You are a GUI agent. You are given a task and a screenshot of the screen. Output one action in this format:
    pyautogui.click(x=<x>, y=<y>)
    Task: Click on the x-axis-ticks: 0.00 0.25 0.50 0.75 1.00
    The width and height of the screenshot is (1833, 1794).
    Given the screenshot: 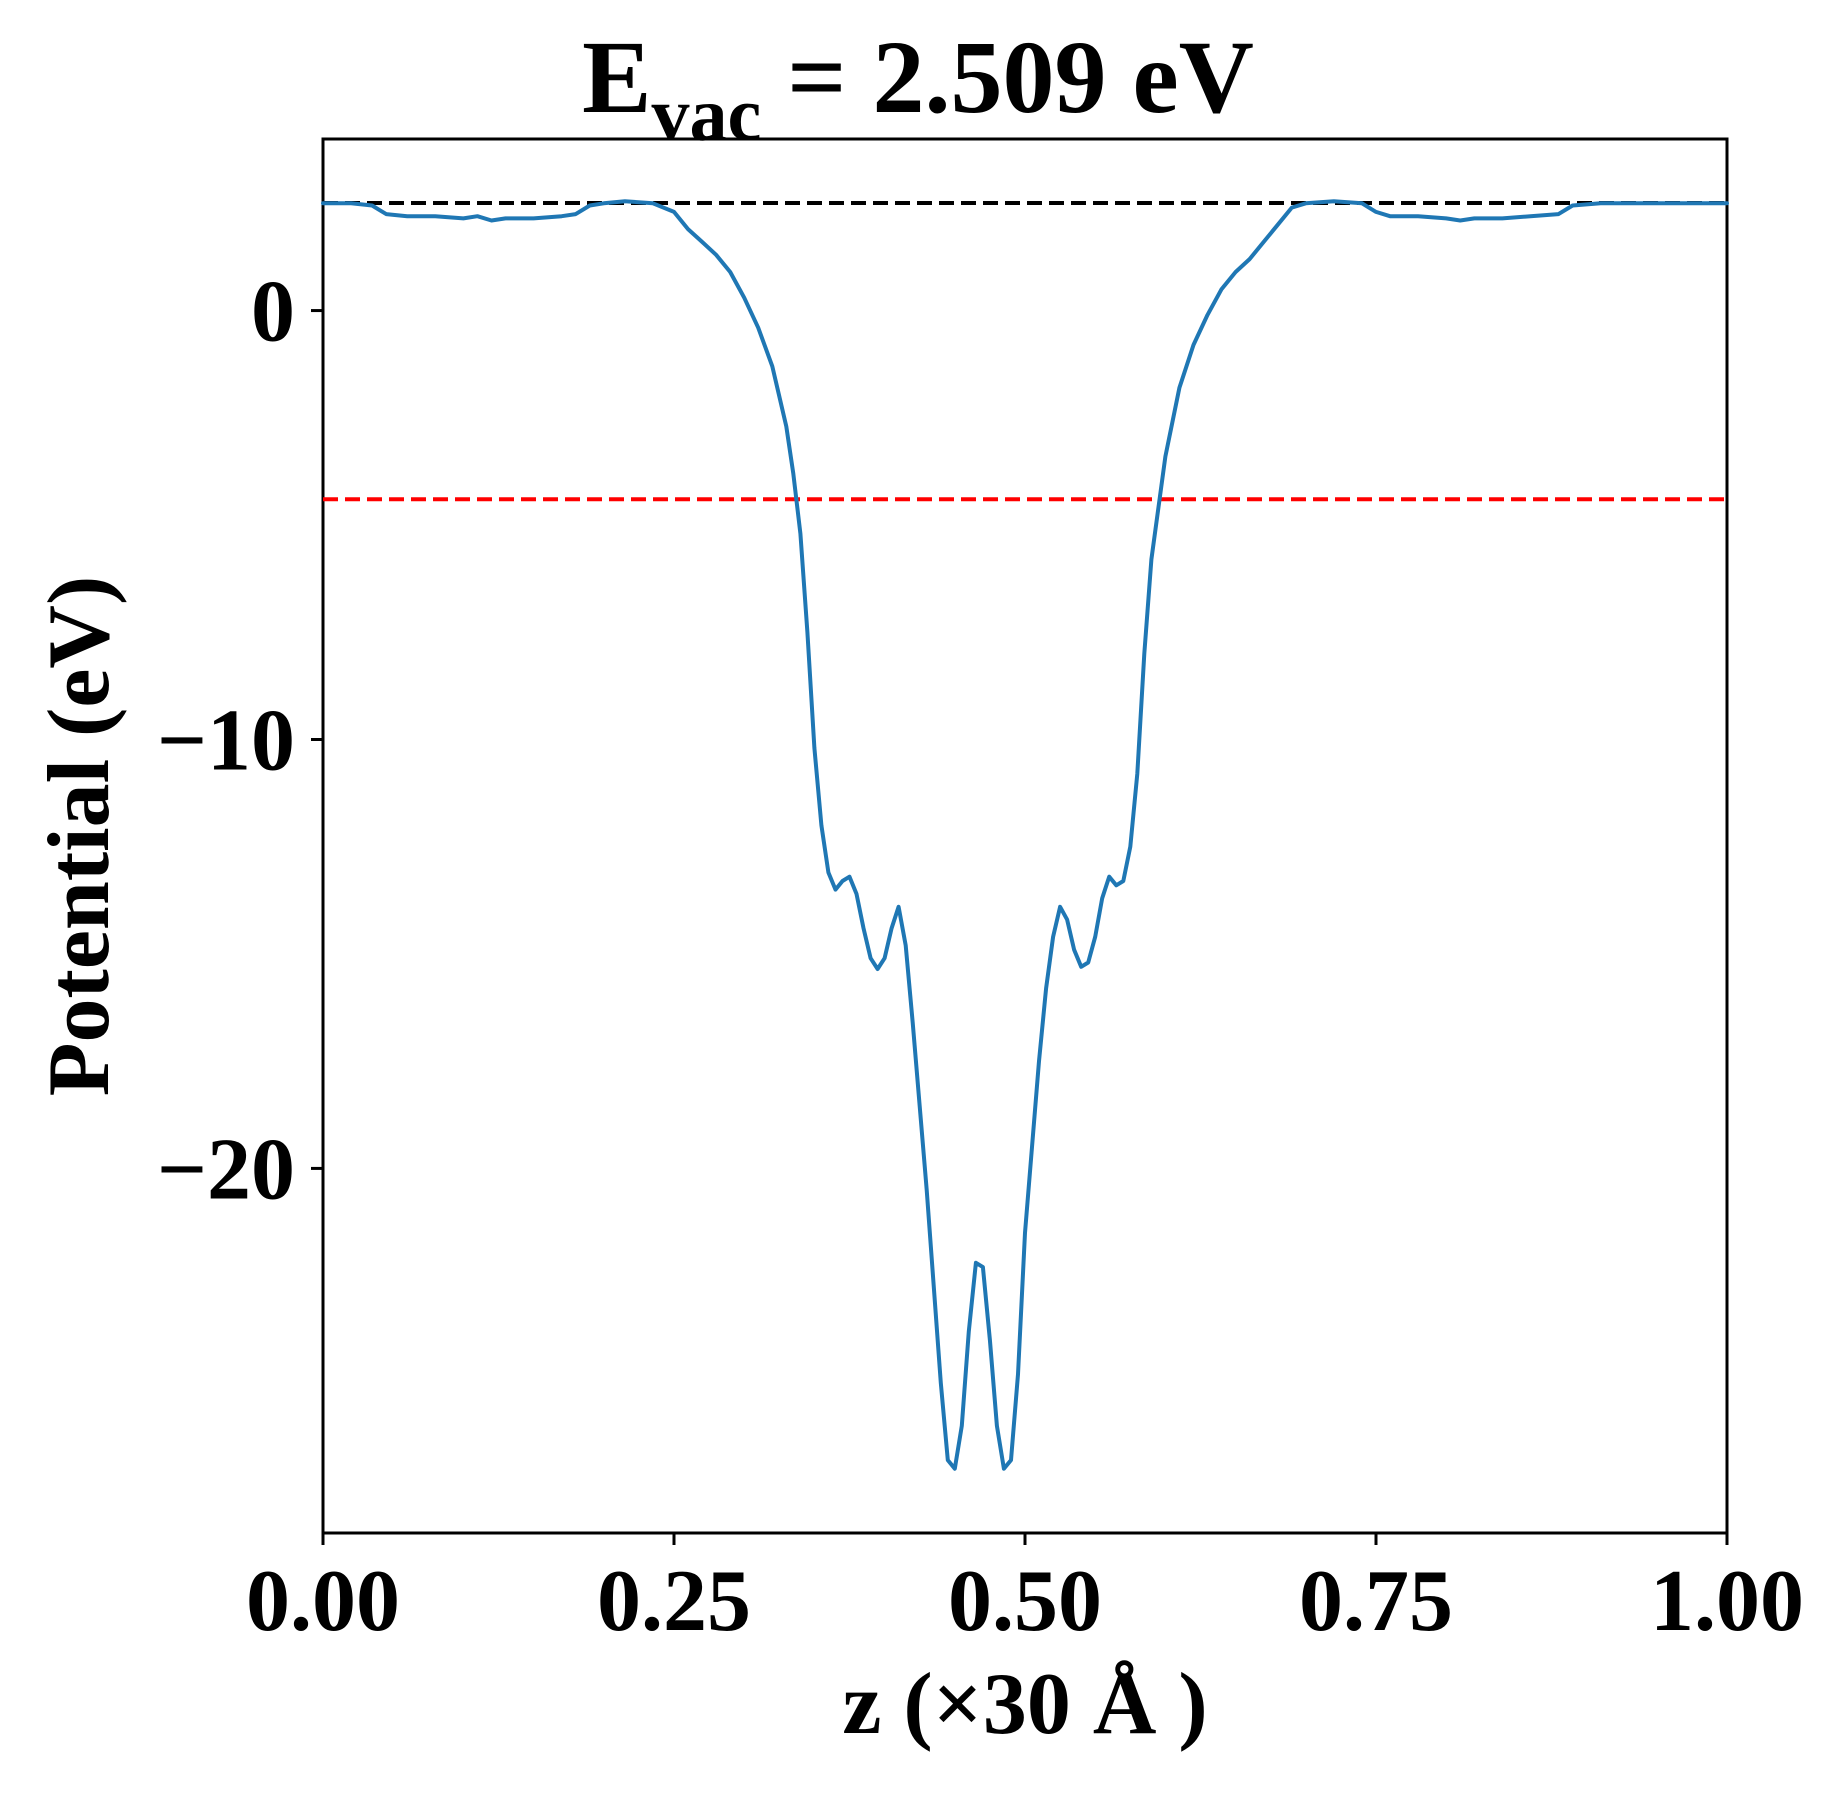 What is the action you would take?
    pyautogui.click(x=1025, y=1591)
    